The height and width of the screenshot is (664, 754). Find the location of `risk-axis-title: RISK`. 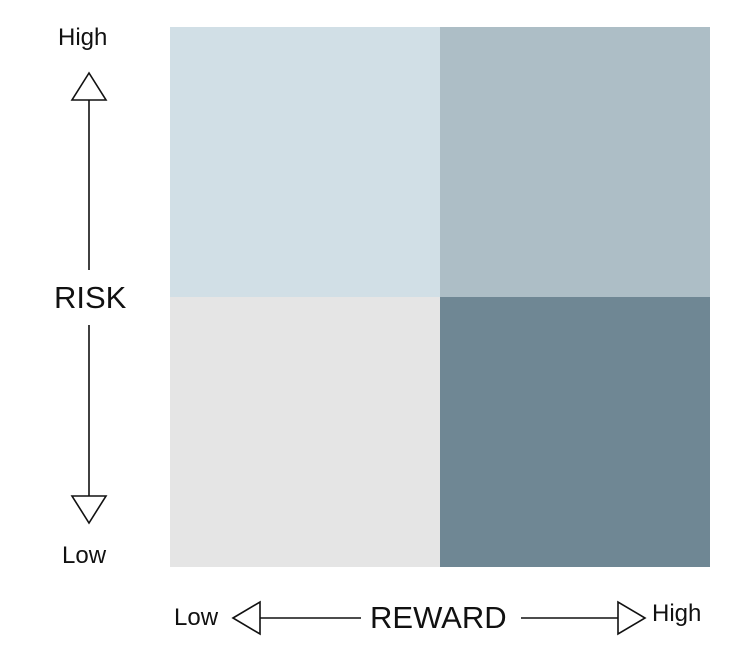

risk-axis-title: RISK is located at coordinates (90, 297).